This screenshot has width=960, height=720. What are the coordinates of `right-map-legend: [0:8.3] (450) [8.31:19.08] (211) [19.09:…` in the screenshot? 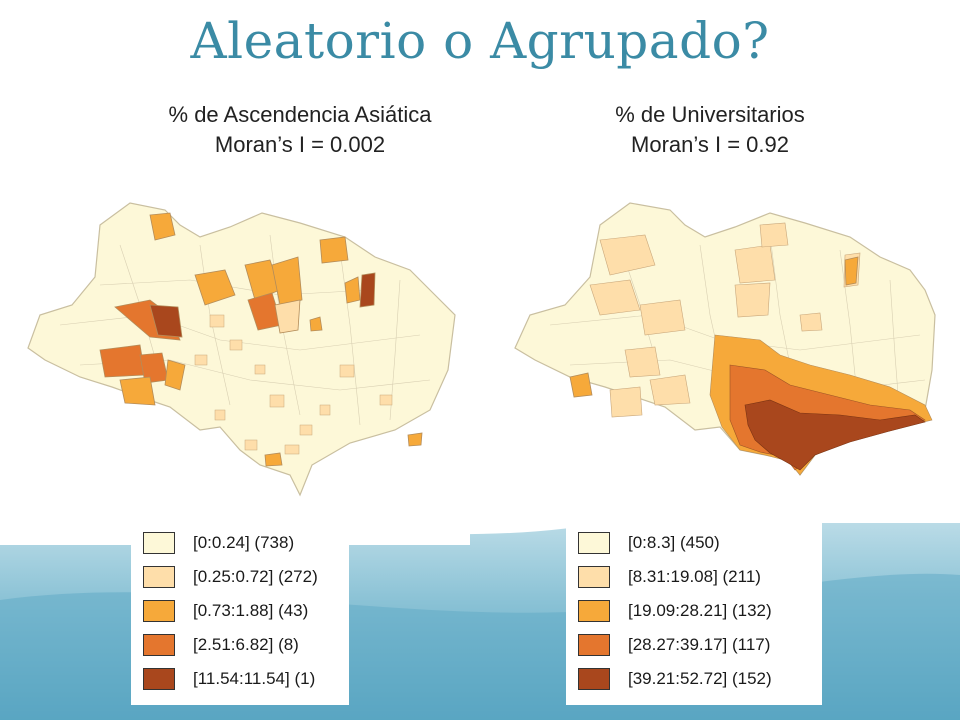 It's located at (694, 612).